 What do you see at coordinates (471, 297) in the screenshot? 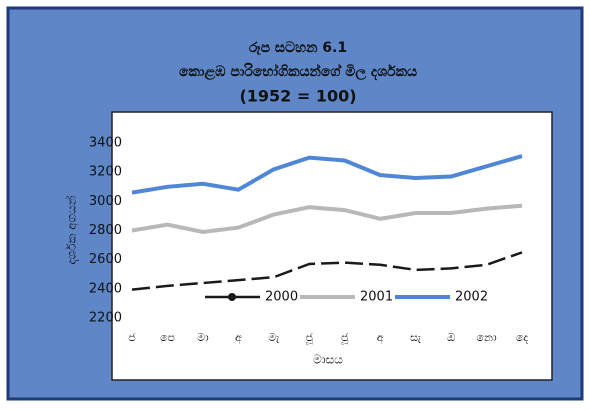
I see `legend-label: 2002` at bounding box center [471, 297].